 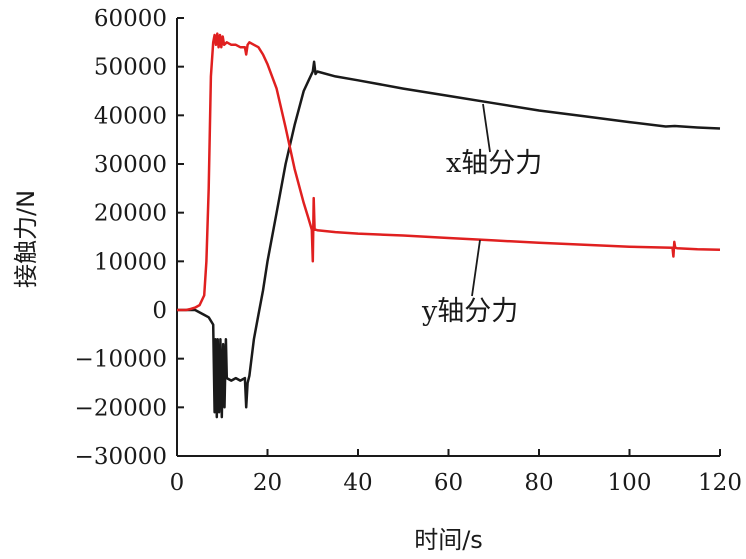 What do you see at coordinates (486, 128) in the screenshot?
I see `x-force-annotation-leader` at bounding box center [486, 128].